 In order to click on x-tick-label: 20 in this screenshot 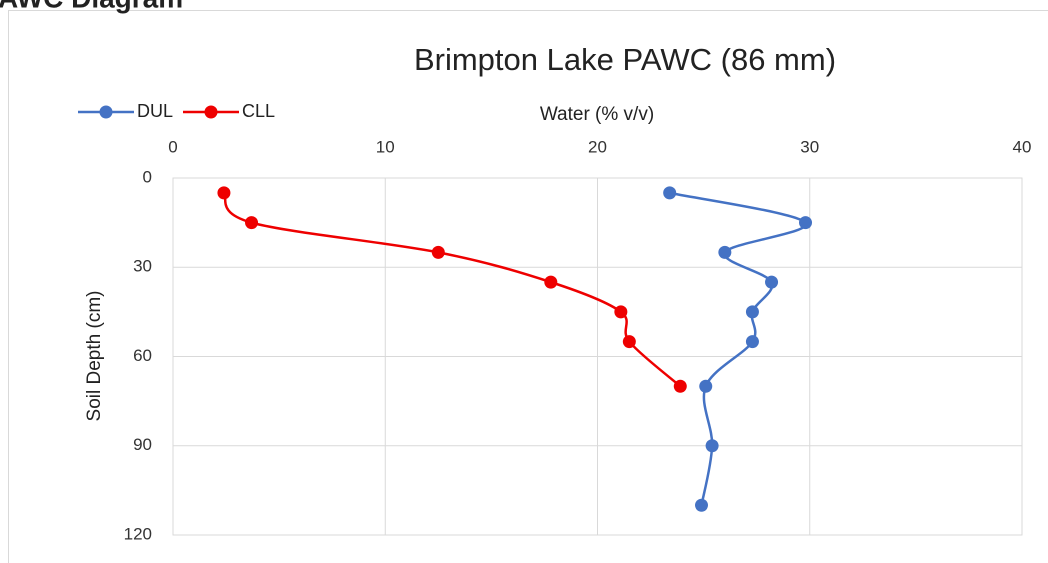, I will do `click(597, 146)`.